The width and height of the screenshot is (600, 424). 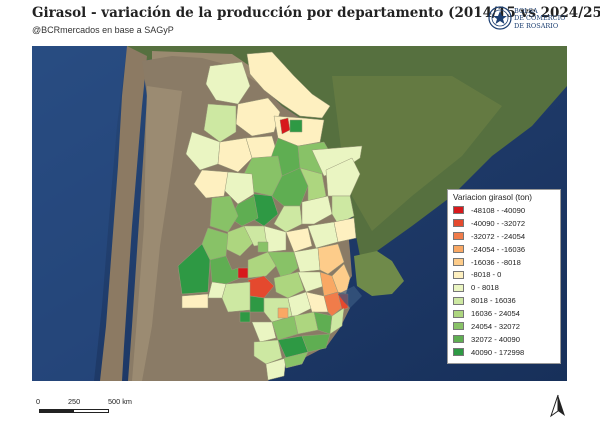 I want to click on legend-label: 32072 - 40090, so click(x=495, y=339).